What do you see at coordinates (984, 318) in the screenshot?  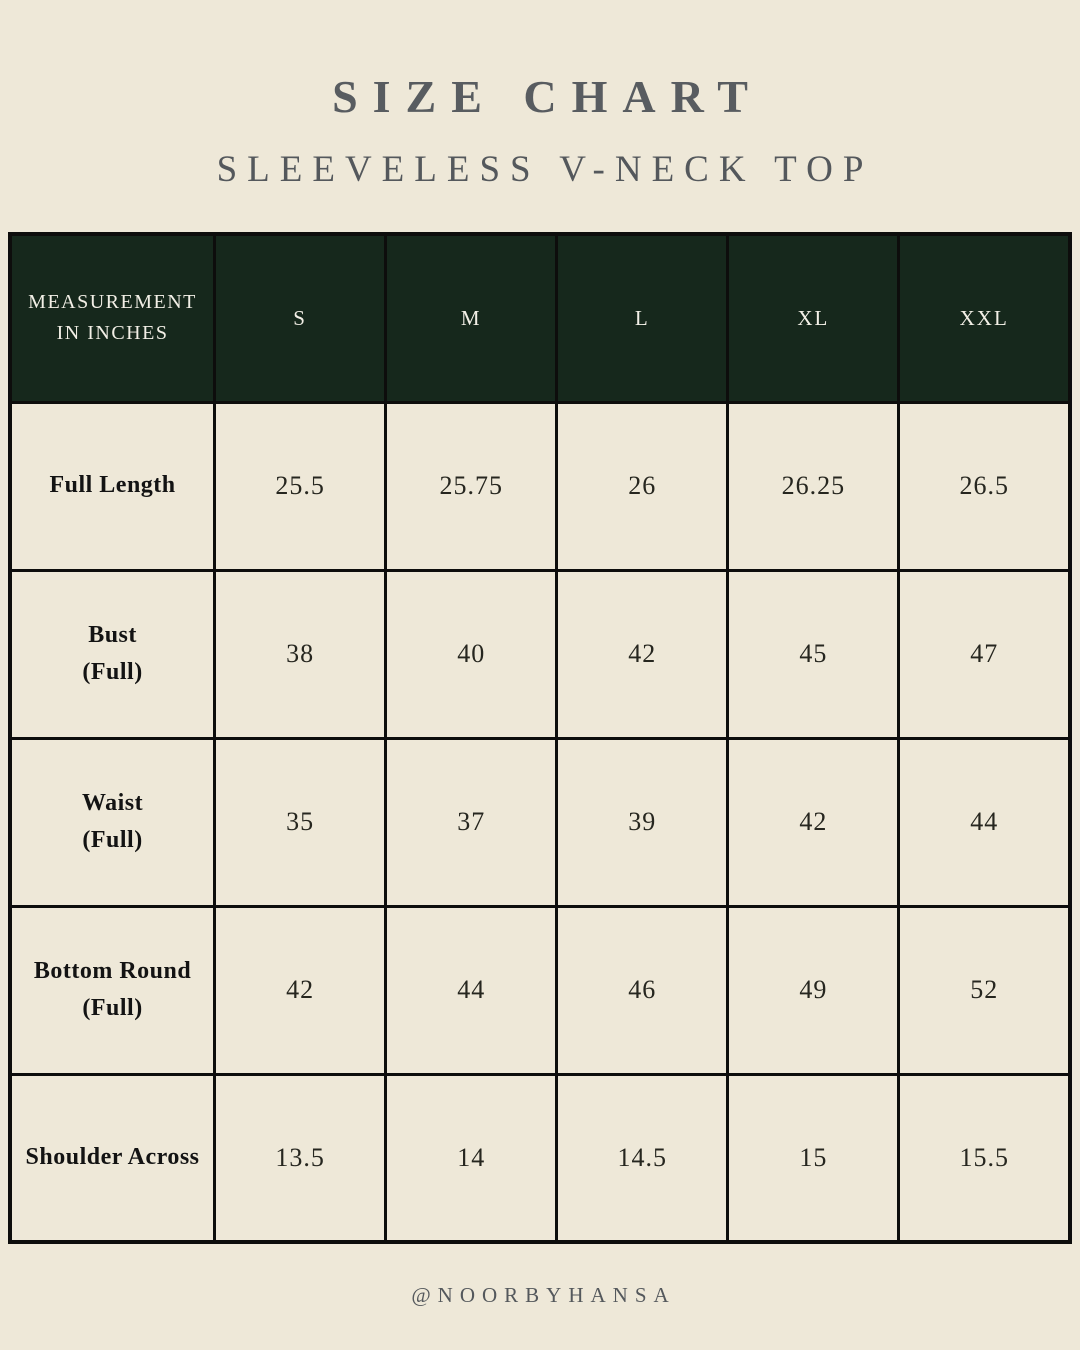 I see `header-cell-size-xxl: XXL` at bounding box center [984, 318].